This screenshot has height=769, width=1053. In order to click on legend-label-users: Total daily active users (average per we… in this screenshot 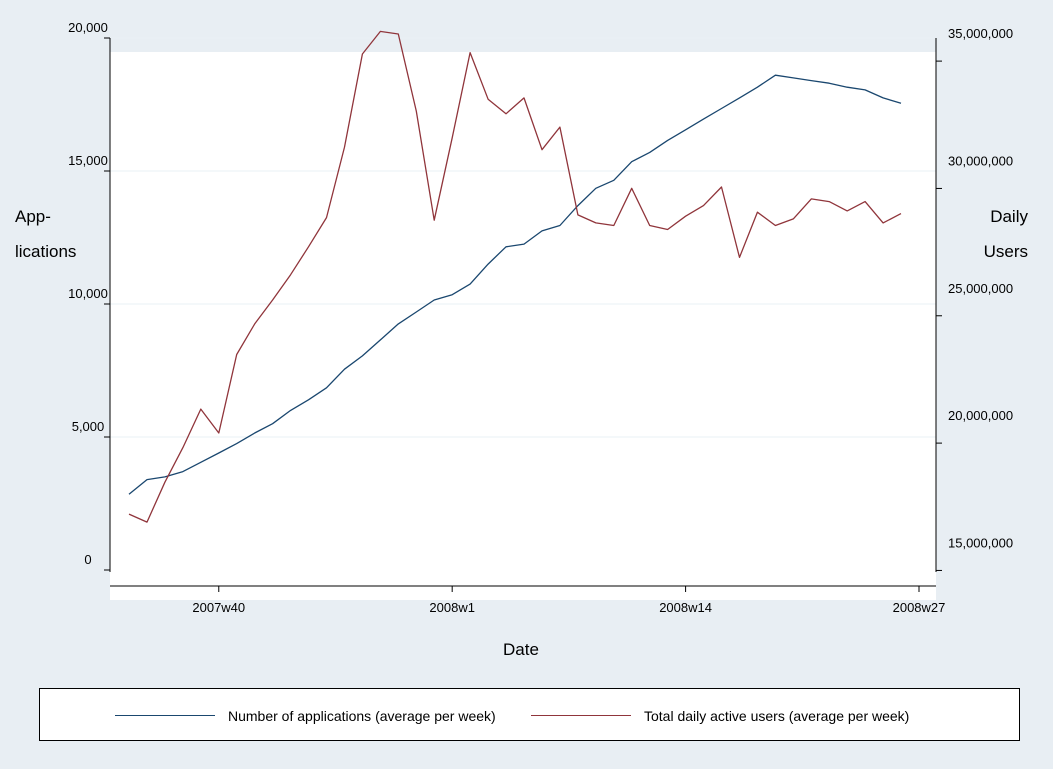, I will do `click(777, 715)`.